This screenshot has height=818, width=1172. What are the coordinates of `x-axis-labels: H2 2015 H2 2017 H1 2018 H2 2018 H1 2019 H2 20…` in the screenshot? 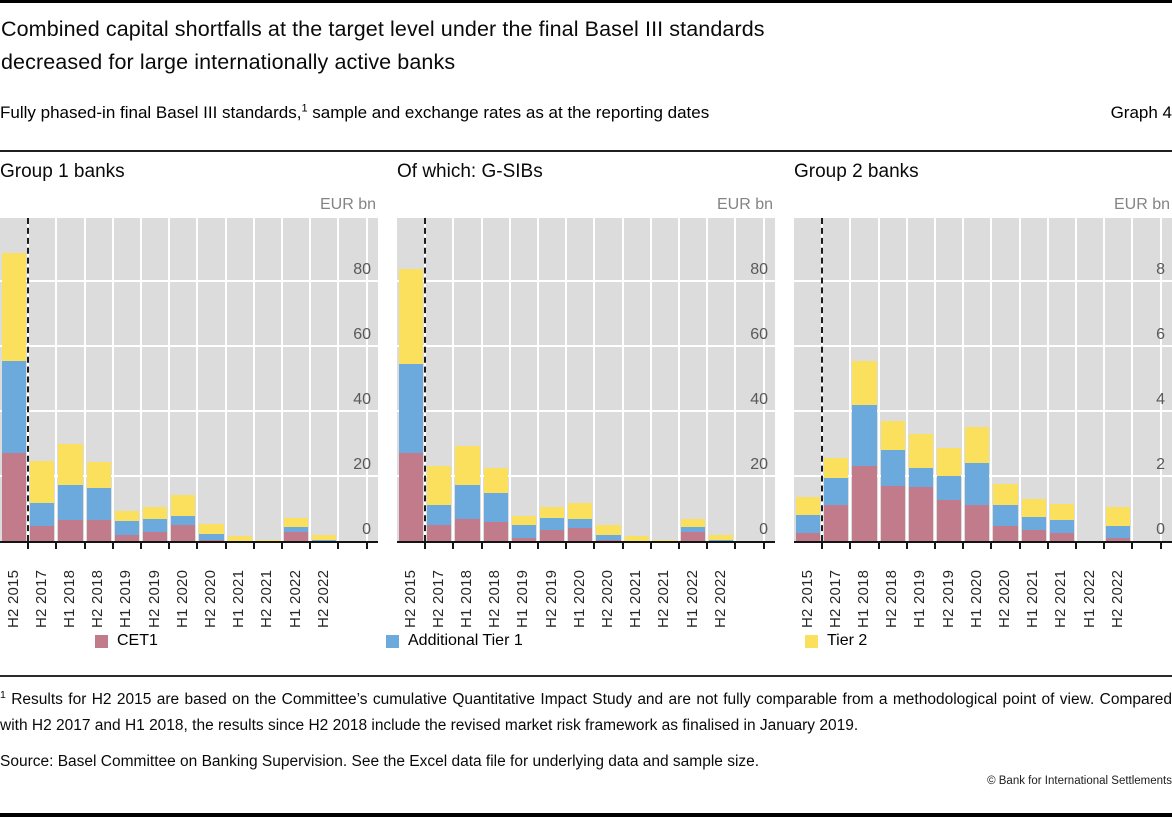 It's located at (189, 589).